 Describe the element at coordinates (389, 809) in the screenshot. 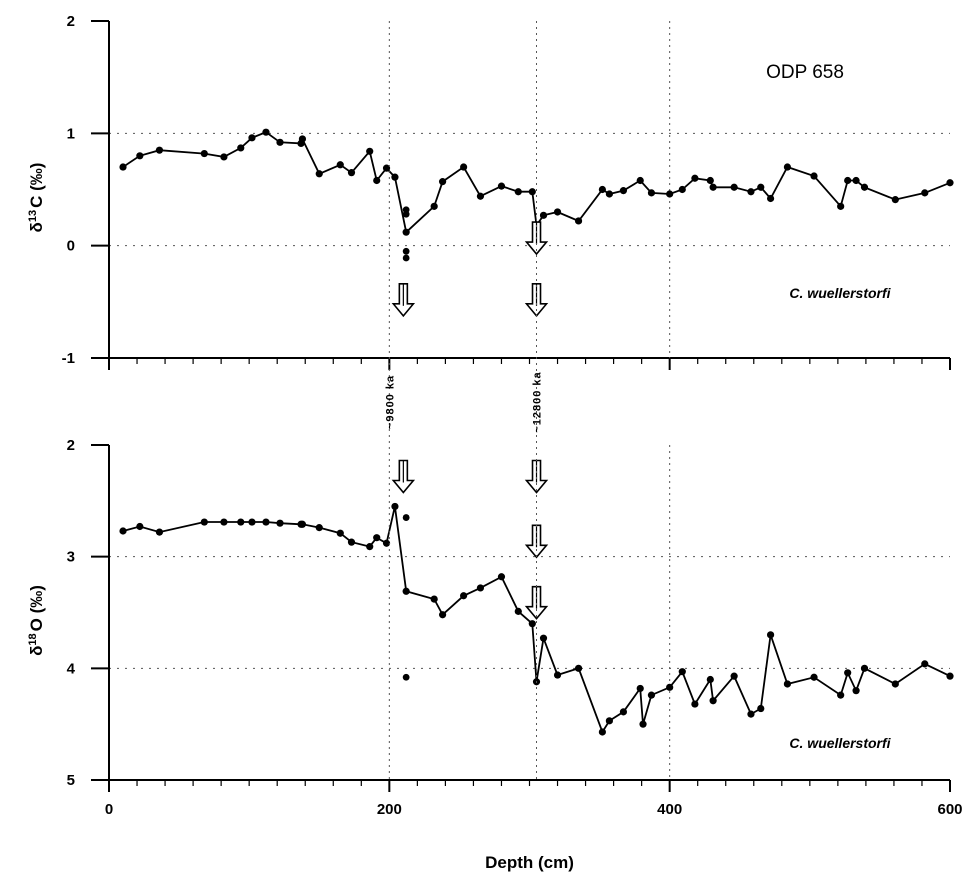

I see `bottom-x-tick-label: 200` at that location.